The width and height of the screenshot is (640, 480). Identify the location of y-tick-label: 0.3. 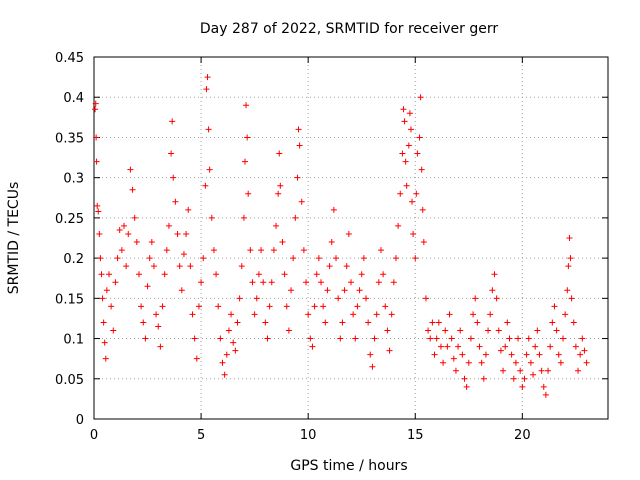
(73, 179).